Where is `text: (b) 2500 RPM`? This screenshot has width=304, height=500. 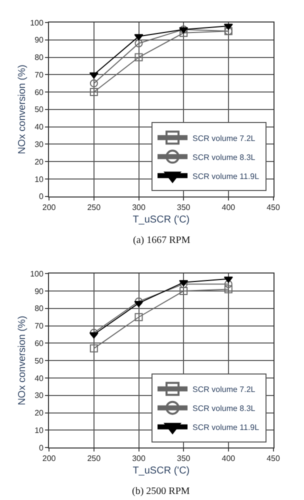 text: (b) 2500 RPM is located at coordinates (161, 491).